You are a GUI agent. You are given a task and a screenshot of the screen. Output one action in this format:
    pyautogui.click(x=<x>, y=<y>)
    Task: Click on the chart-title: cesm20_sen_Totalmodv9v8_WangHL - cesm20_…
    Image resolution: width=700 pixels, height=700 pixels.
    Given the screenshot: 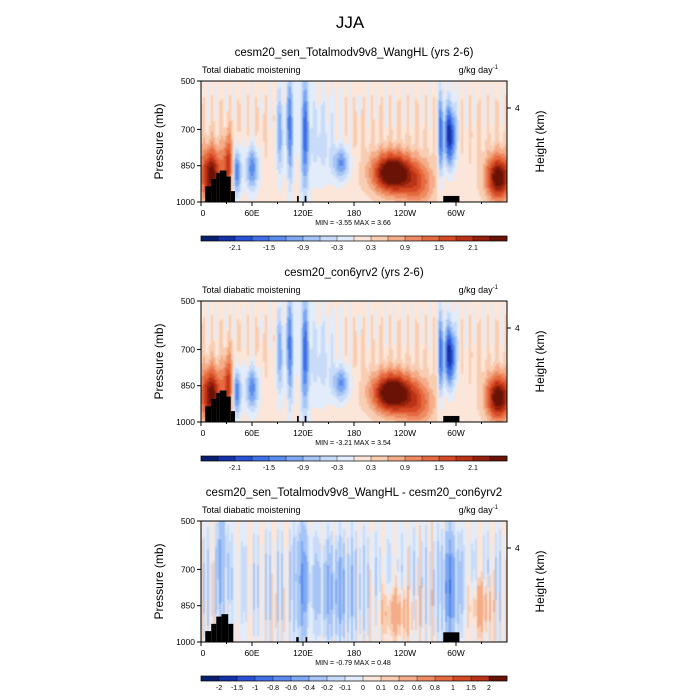 What is the action you would take?
    pyautogui.click(x=354, y=493)
    